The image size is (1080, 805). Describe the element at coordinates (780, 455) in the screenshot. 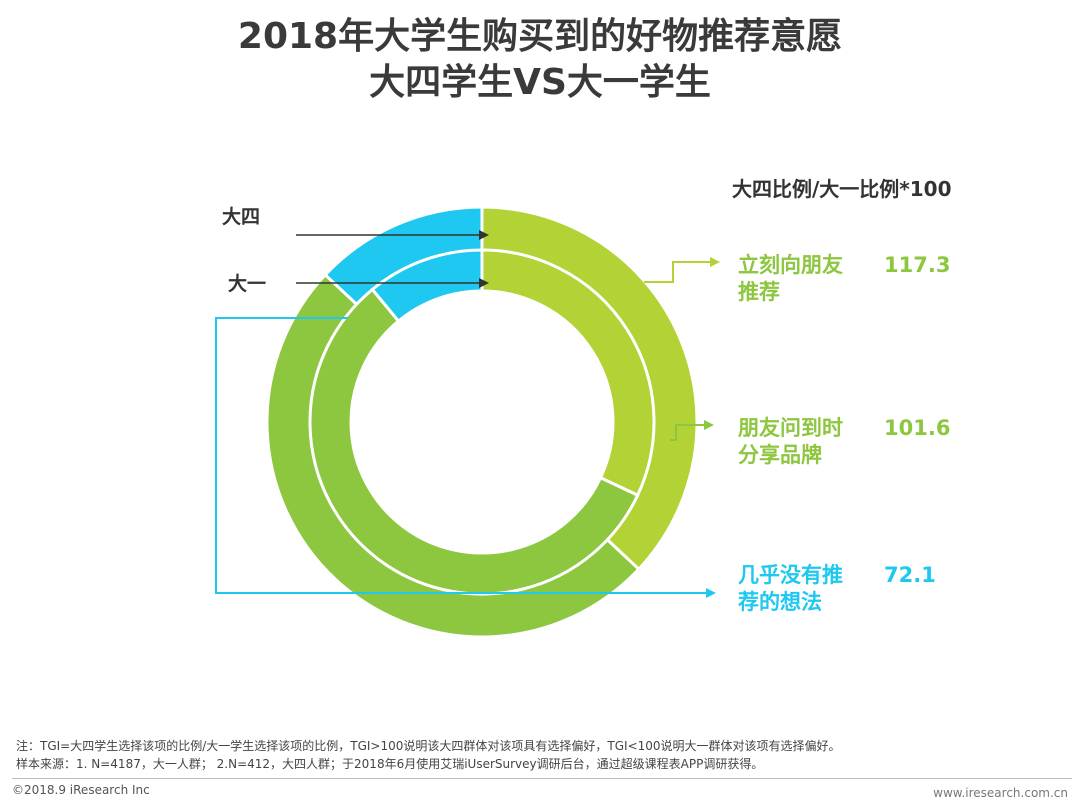

I see `category-label-share-line2: 分享品牌` at that location.